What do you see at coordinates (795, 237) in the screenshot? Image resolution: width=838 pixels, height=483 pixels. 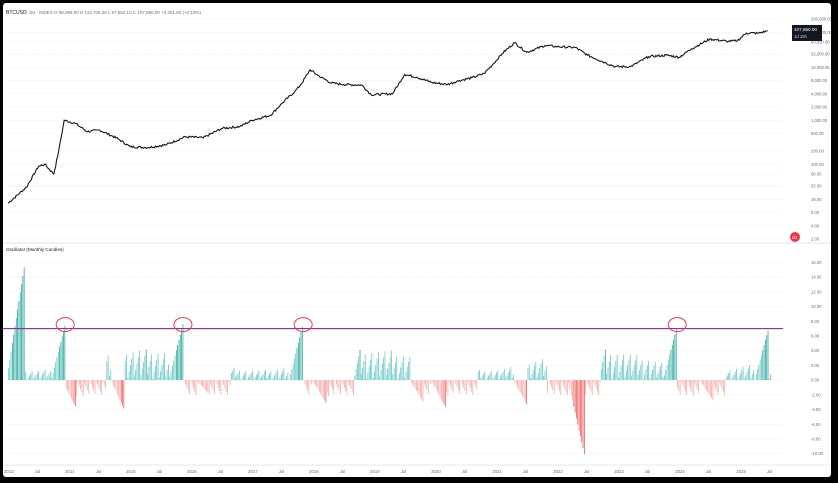 I see `alert-badge: 1D` at bounding box center [795, 237].